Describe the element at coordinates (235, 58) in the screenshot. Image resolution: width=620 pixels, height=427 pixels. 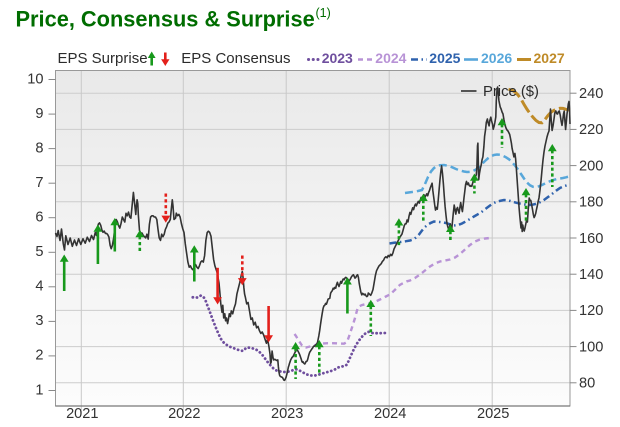
I see `svg-text: EPS Consensus` at that location.